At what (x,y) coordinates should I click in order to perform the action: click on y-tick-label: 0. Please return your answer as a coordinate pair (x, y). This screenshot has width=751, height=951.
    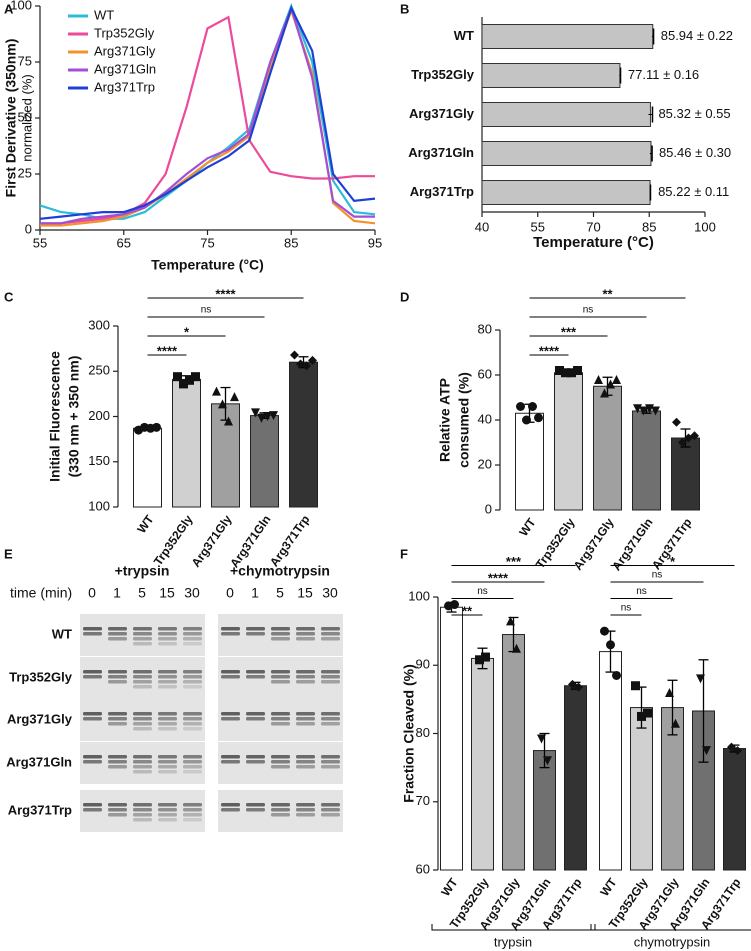
    Looking at the image, I should click on (488, 508).